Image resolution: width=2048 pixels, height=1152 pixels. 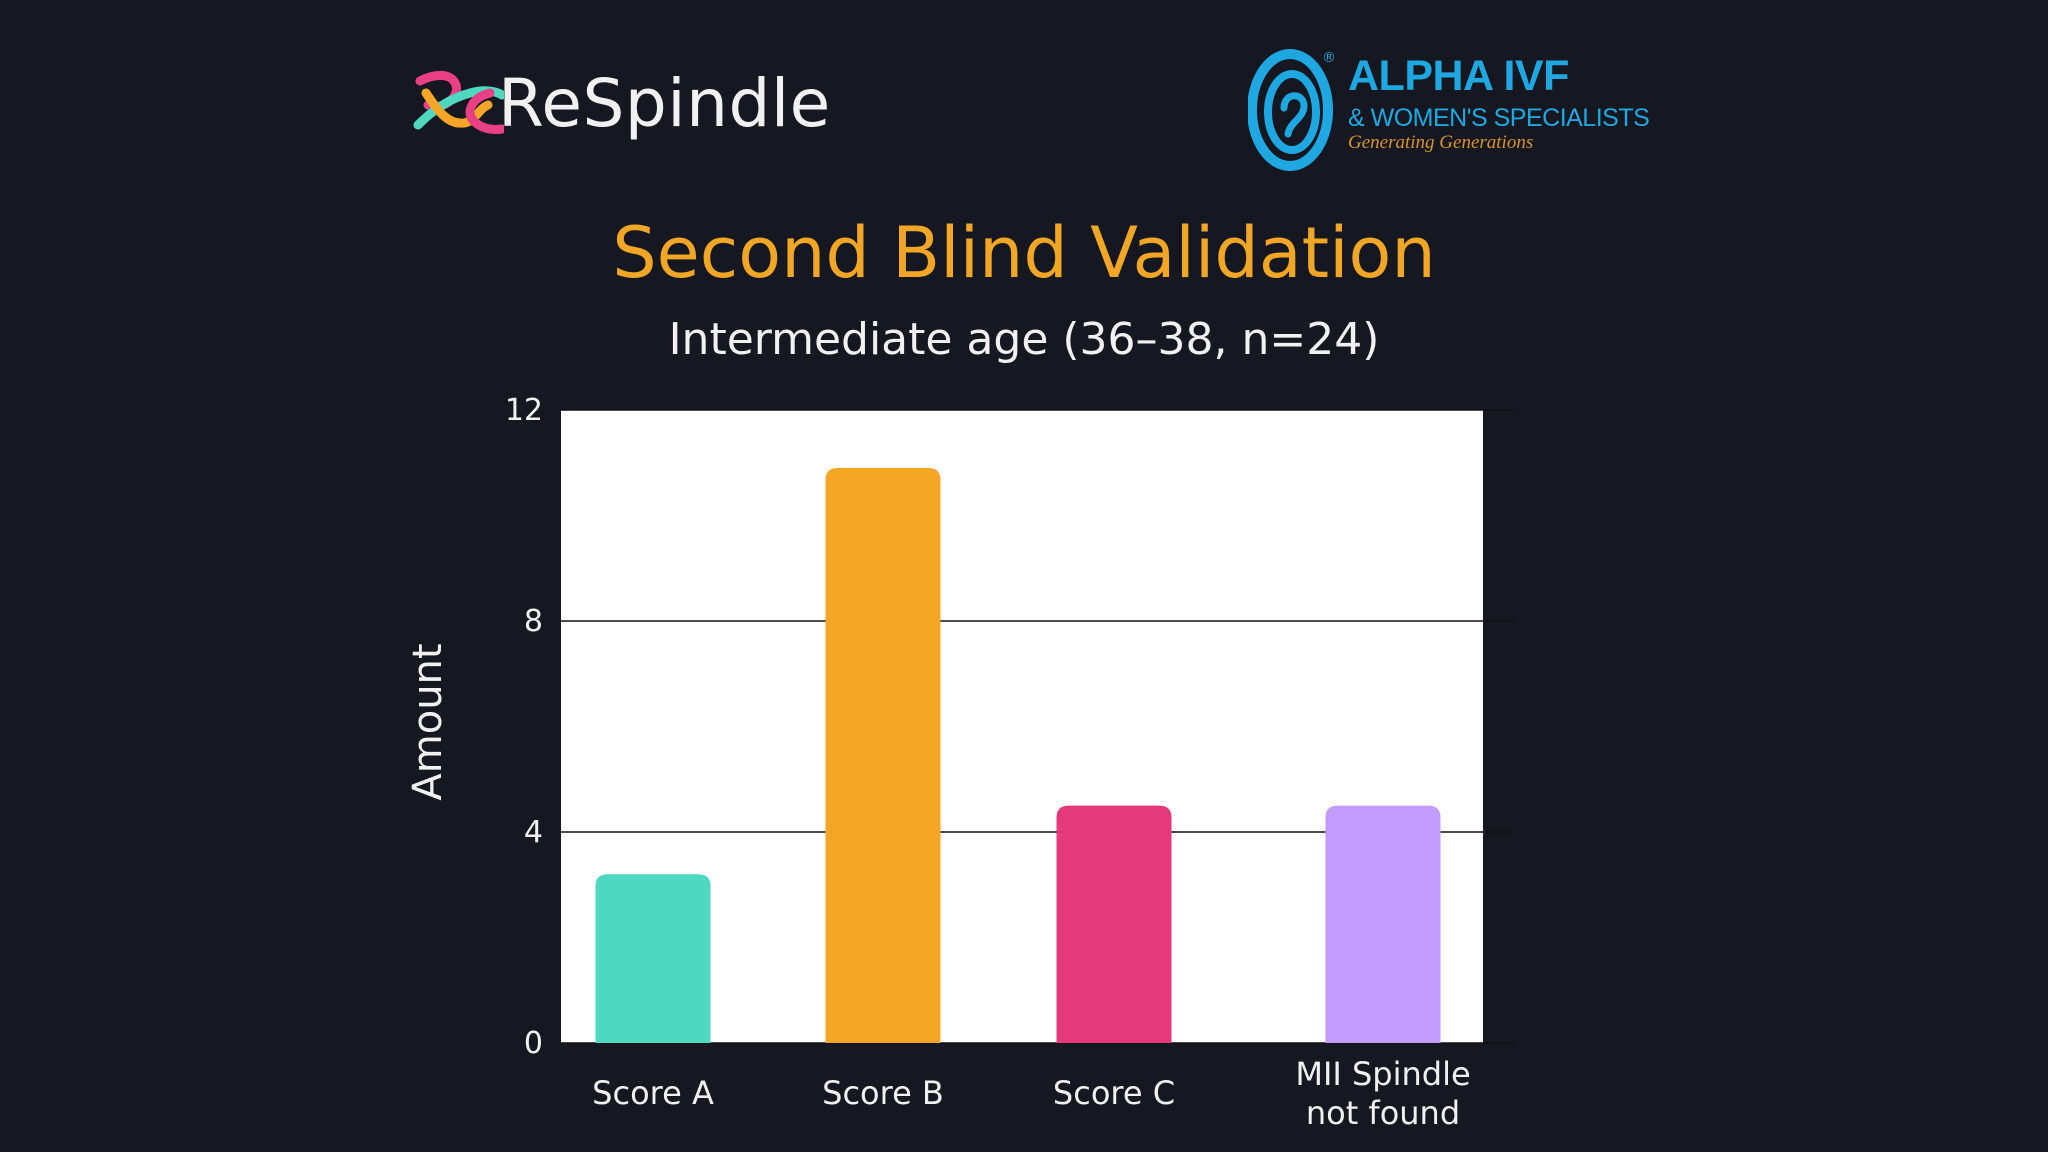 What do you see at coordinates (533, 1043) in the screenshot?
I see `y-tick-label: 0` at bounding box center [533, 1043].